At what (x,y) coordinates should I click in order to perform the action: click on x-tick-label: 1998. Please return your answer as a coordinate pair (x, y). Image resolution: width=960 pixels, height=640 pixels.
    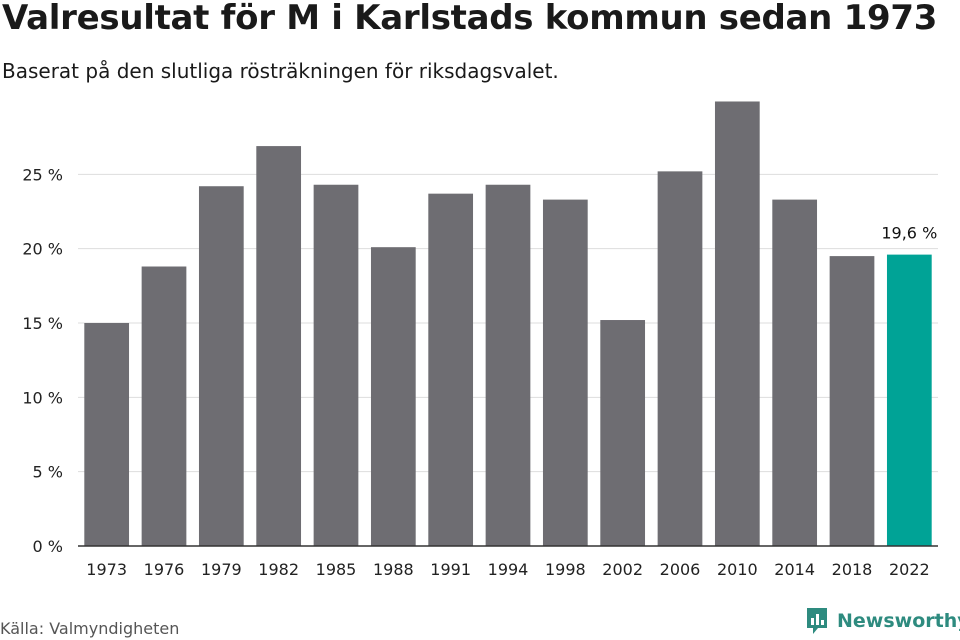
    Looking at the image, I should click on (565, 569).